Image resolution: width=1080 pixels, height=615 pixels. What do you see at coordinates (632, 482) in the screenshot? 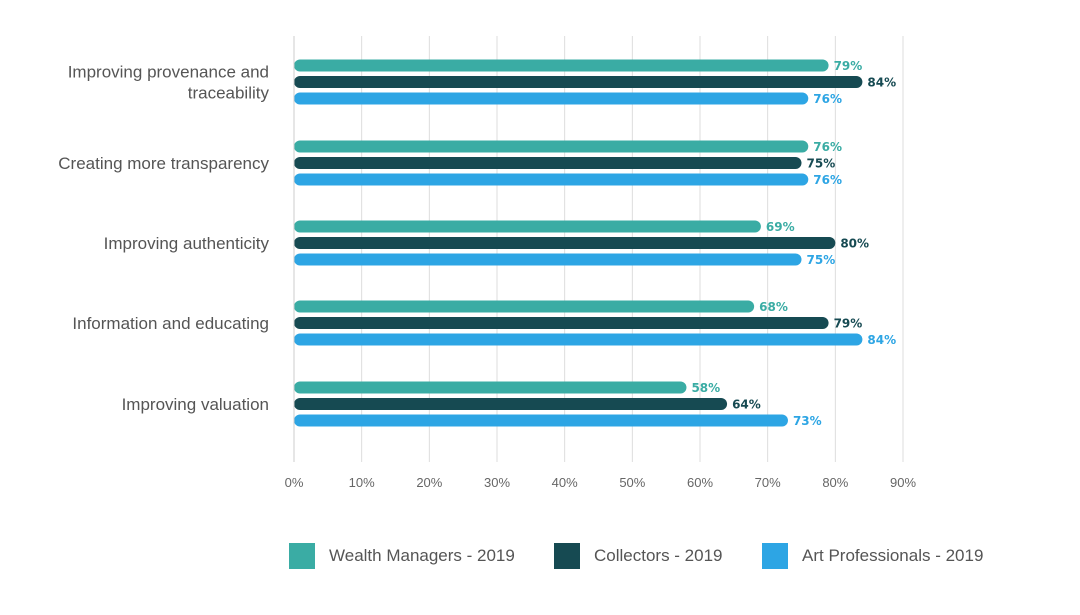
I see `x-tick-label: 50%` at bounding box center [632, 482].